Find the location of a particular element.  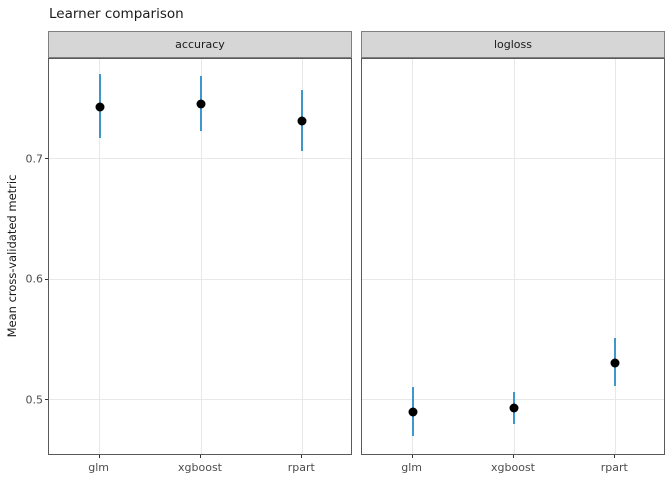

facet-strip-label: logloss is located at coordinates (513, 44).